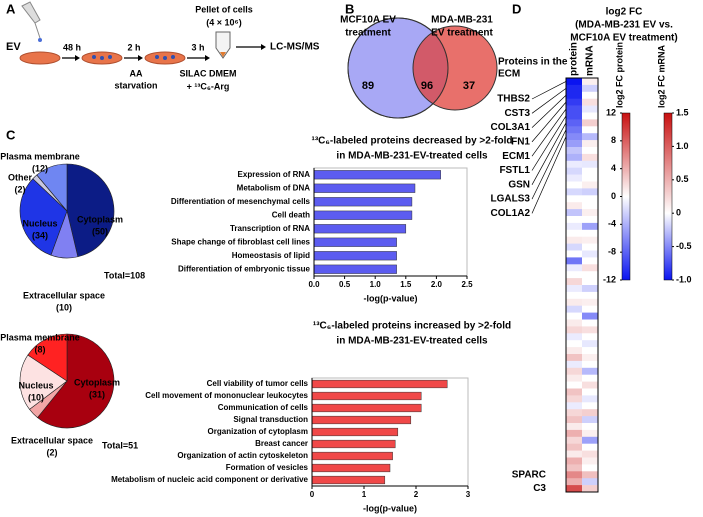 The width and height of the screenshot is (703, 517). I want to click on slice-label: Cytoplasm, so click(100, 219).